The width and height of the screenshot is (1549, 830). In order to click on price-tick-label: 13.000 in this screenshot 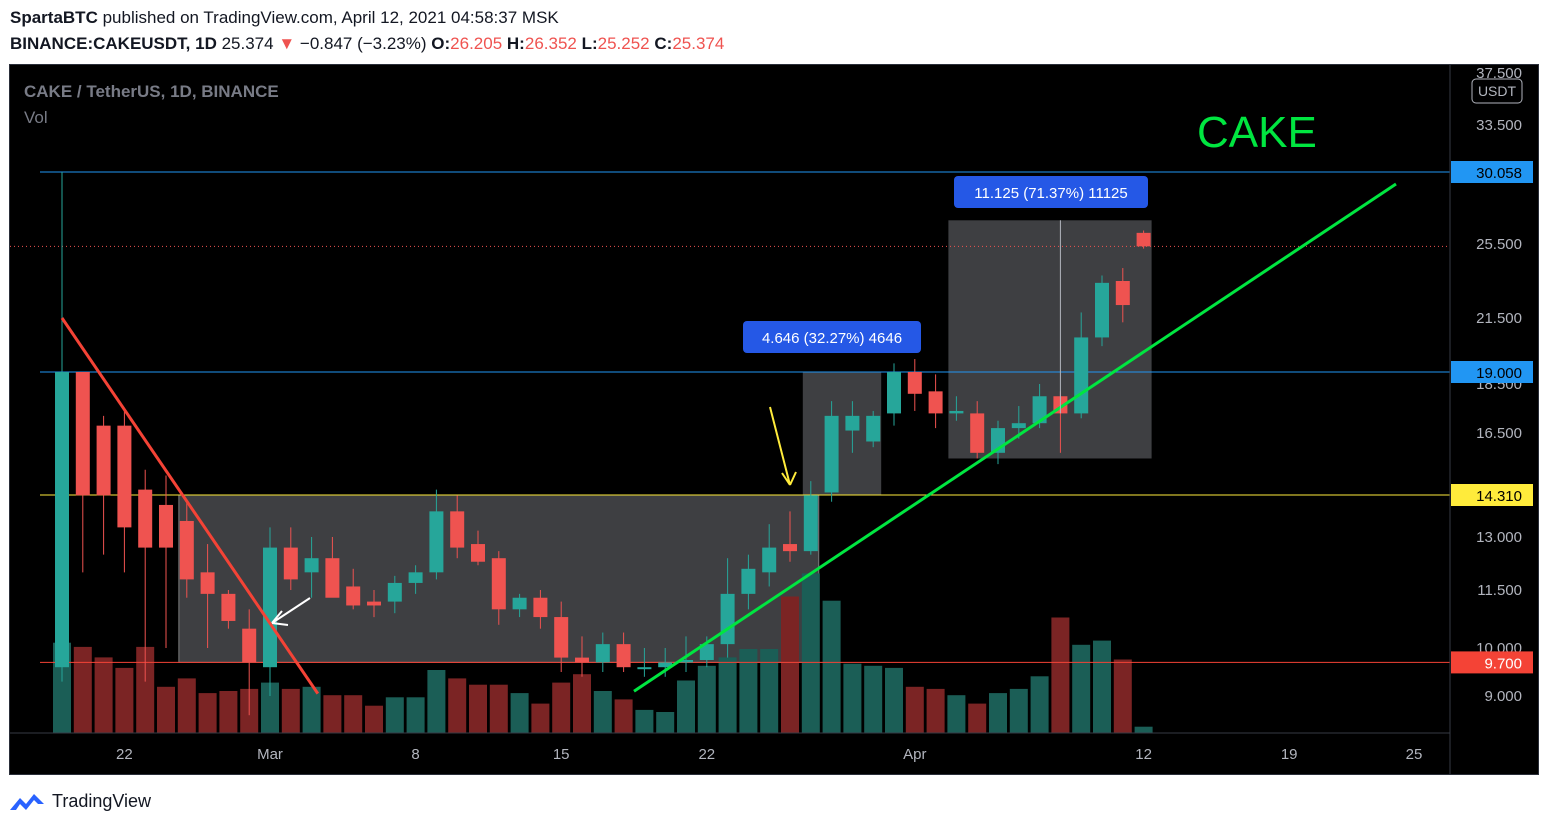, I will do `click(1499, 537)`.